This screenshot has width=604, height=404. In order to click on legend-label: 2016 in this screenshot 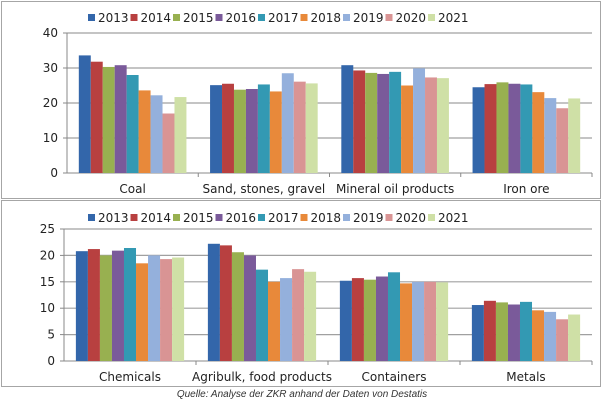, I will do `click(241, 18)`.